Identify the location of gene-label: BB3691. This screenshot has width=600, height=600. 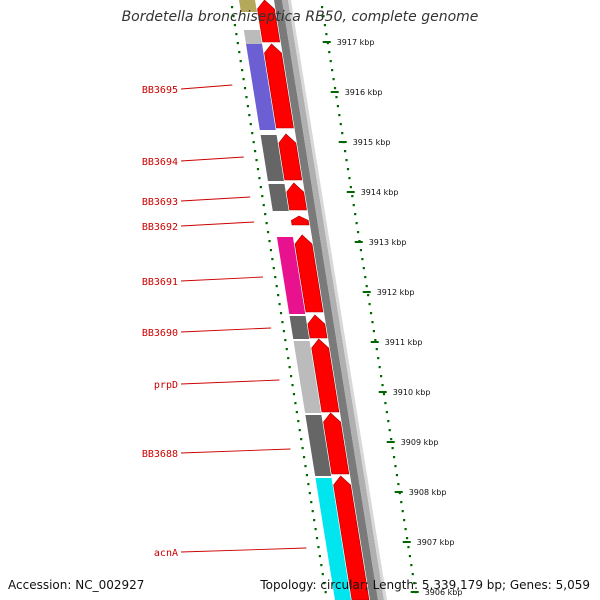
(160, 282).